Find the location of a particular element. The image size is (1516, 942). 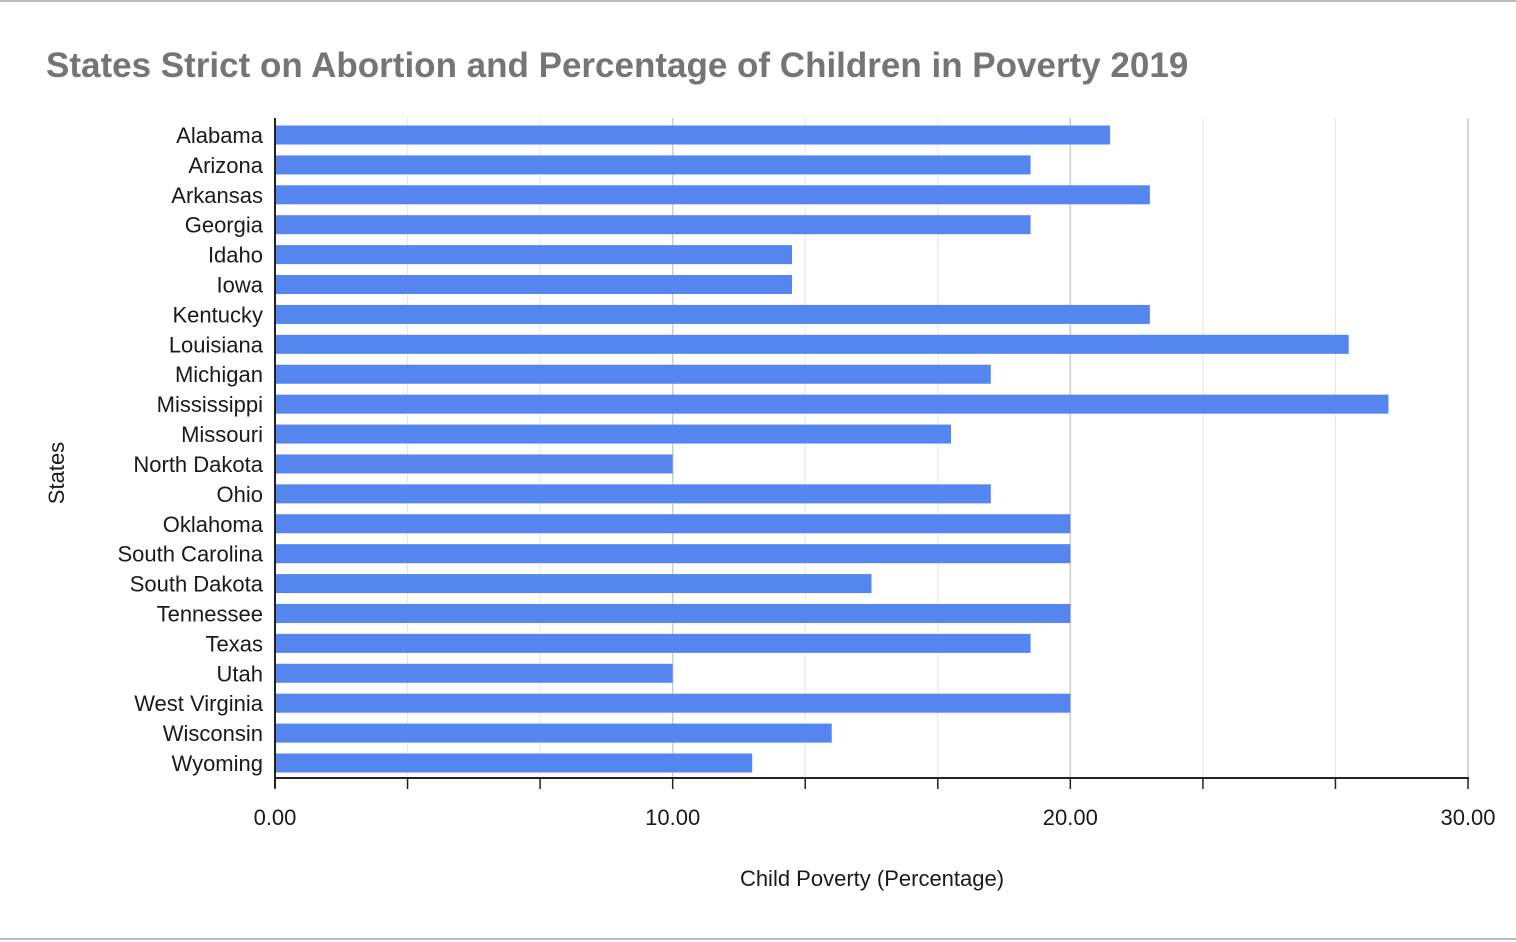

category-tick-label: South Carolina is located at coordinates (190, 554).